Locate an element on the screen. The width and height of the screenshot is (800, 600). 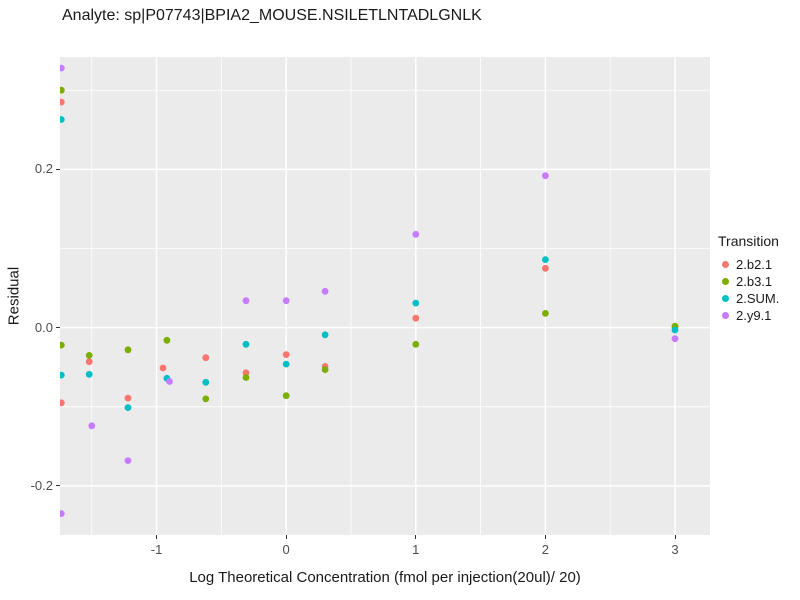
y-tick-label: 0.0 is located at coordinates (43, 327).